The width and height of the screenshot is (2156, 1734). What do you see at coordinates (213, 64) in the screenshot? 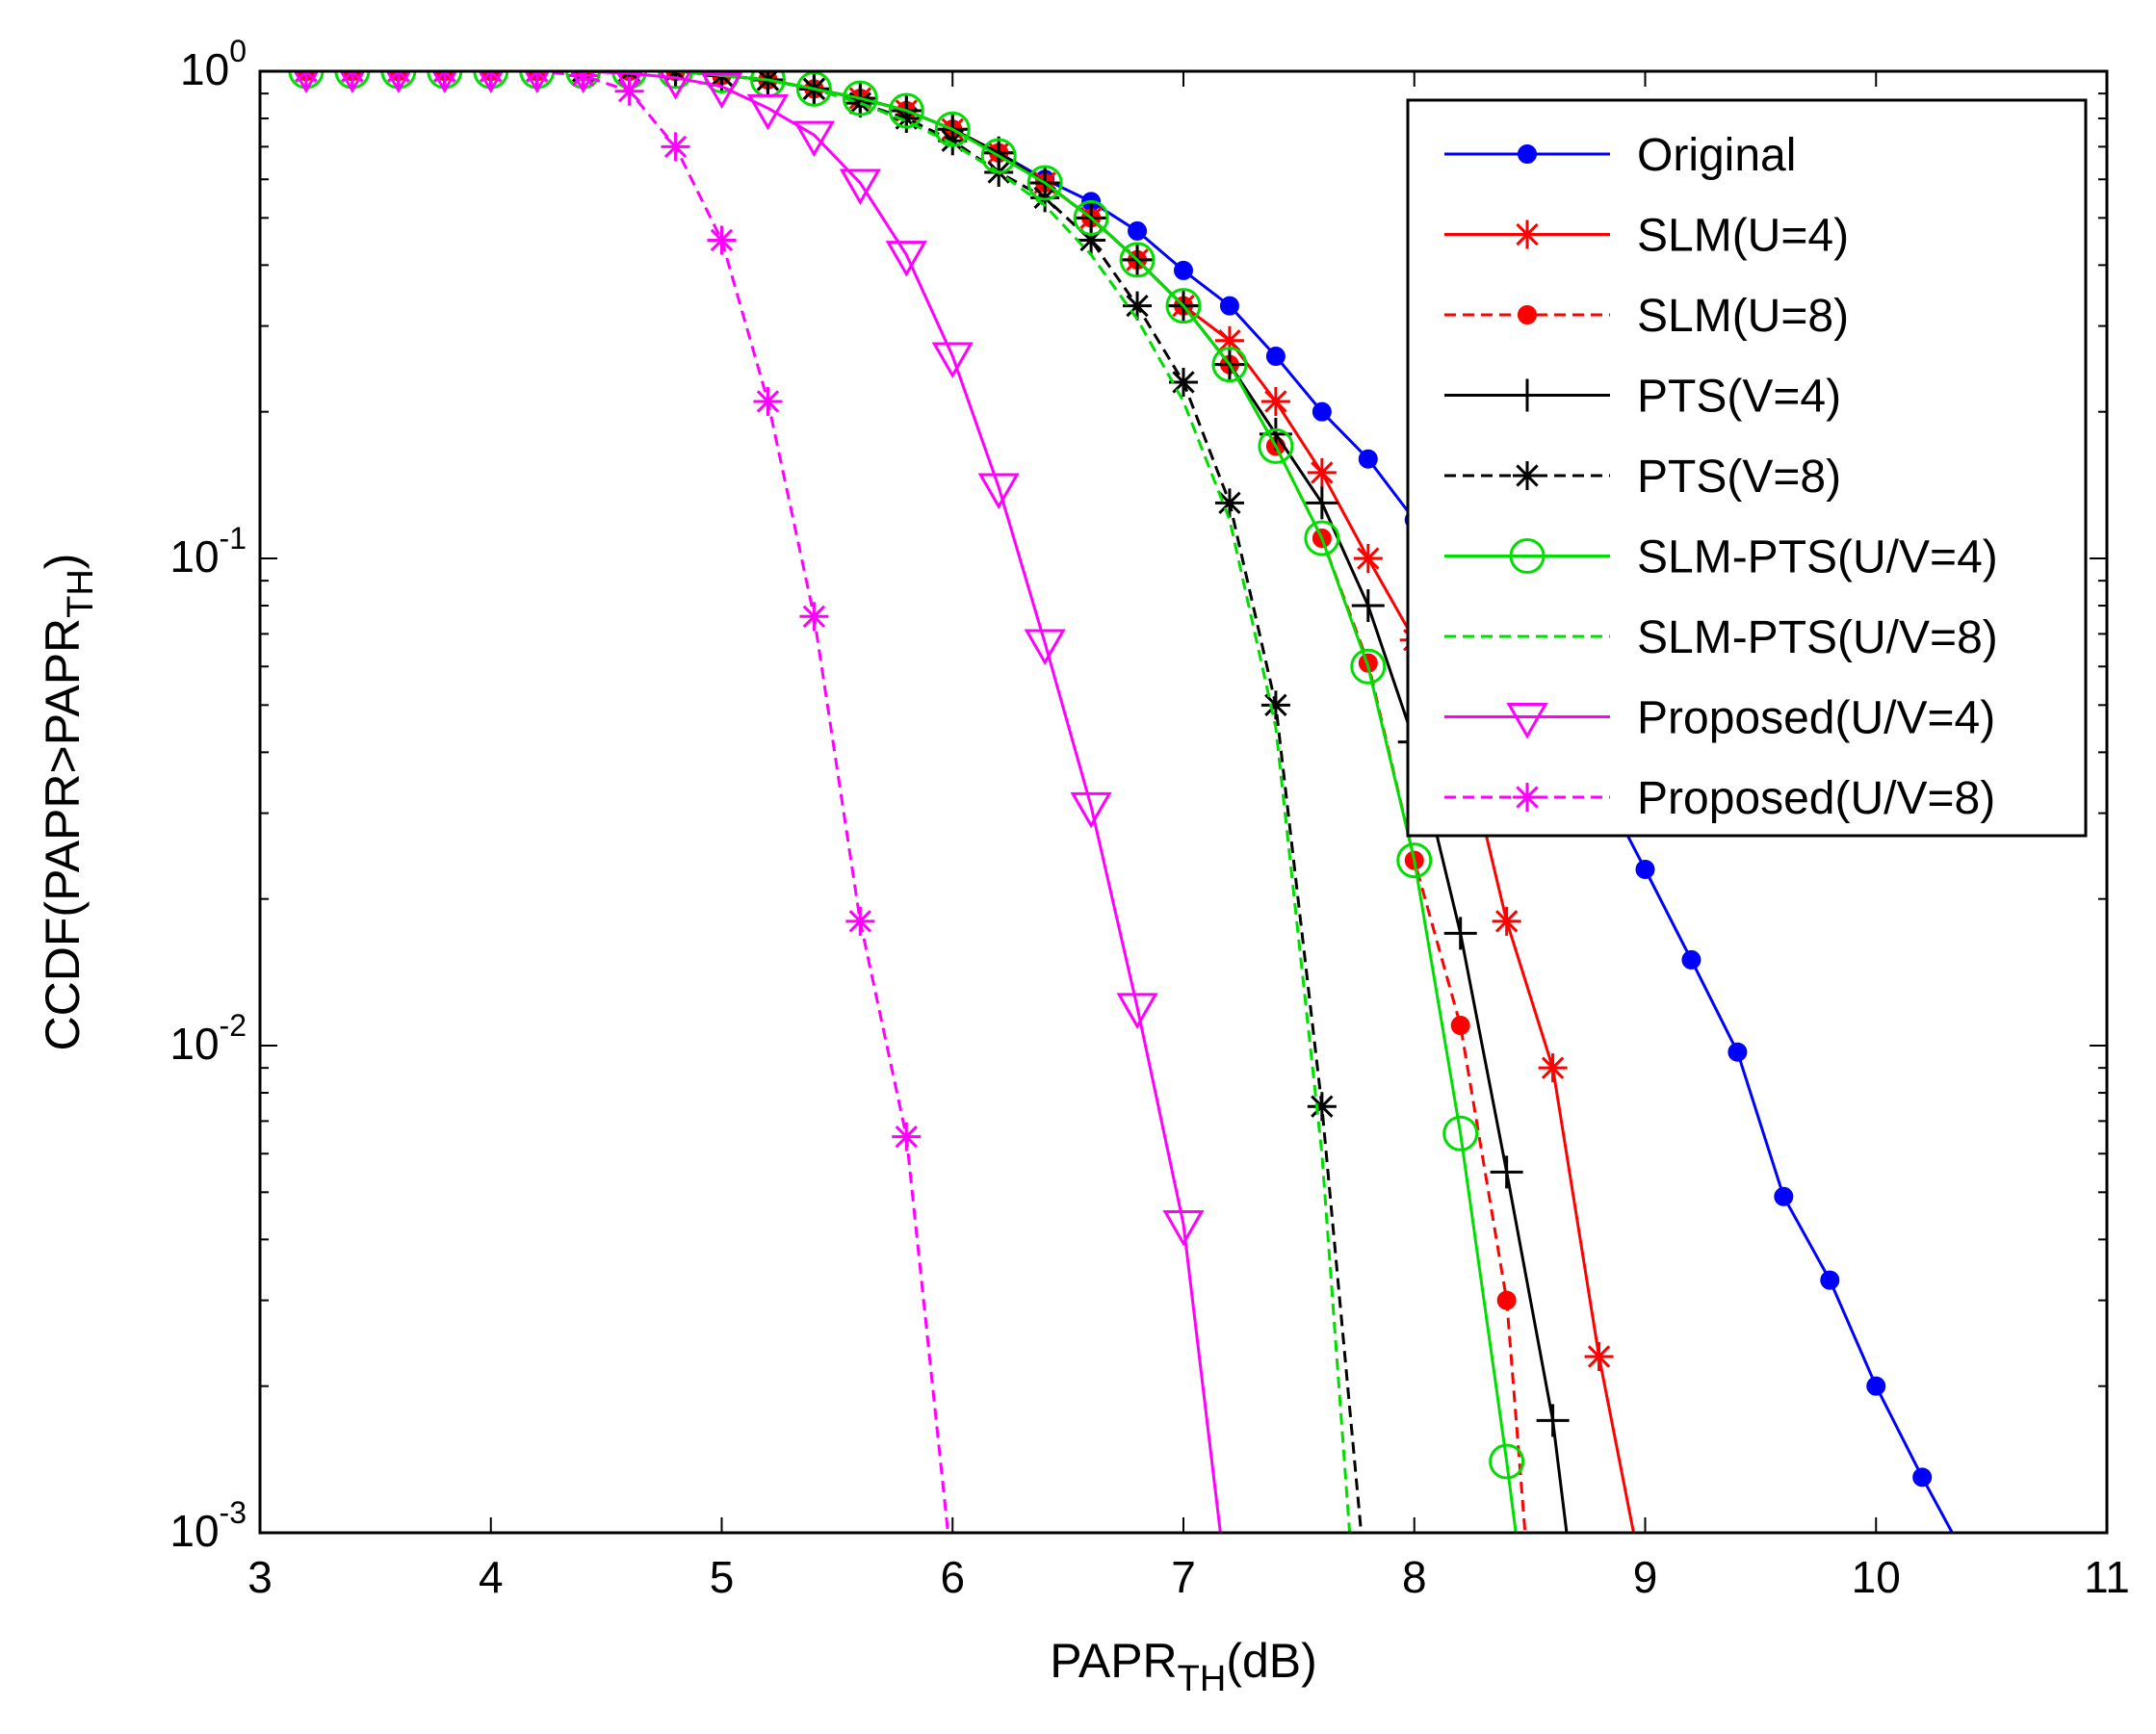
I see `y-tick-label: 10⁰` at bounding box center [213, 64].